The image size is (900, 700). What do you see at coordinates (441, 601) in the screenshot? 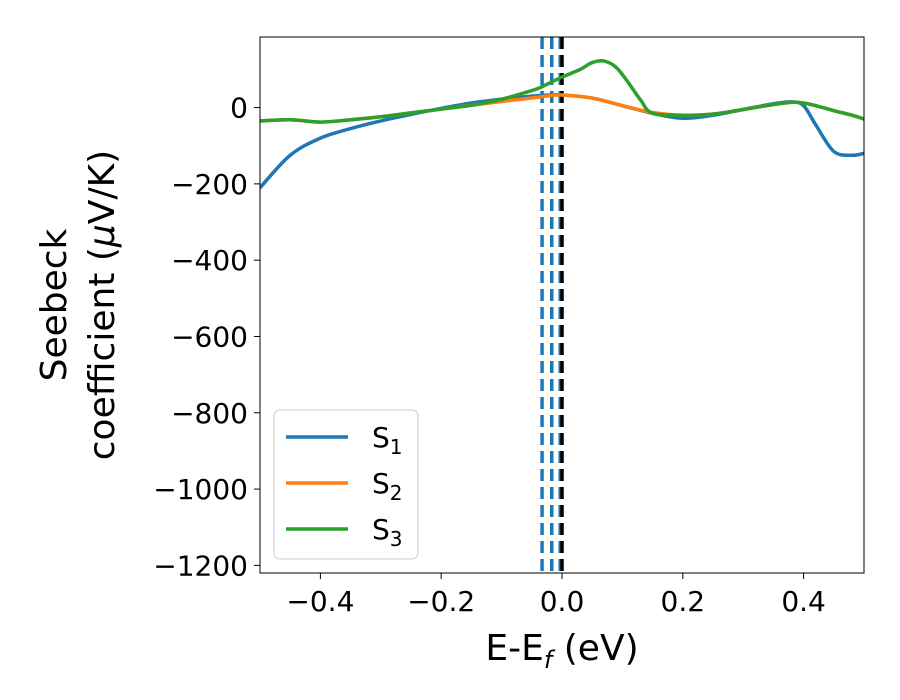
I see `x-tick-label: −0.2` at bounding box center [441, 601].